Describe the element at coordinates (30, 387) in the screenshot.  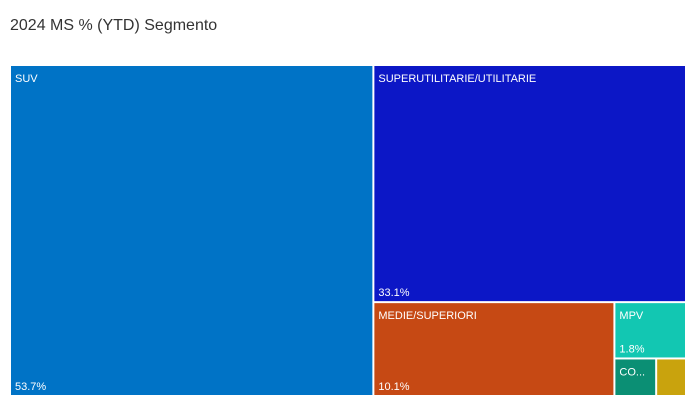
I see `value-label: 53.7%` at that location.